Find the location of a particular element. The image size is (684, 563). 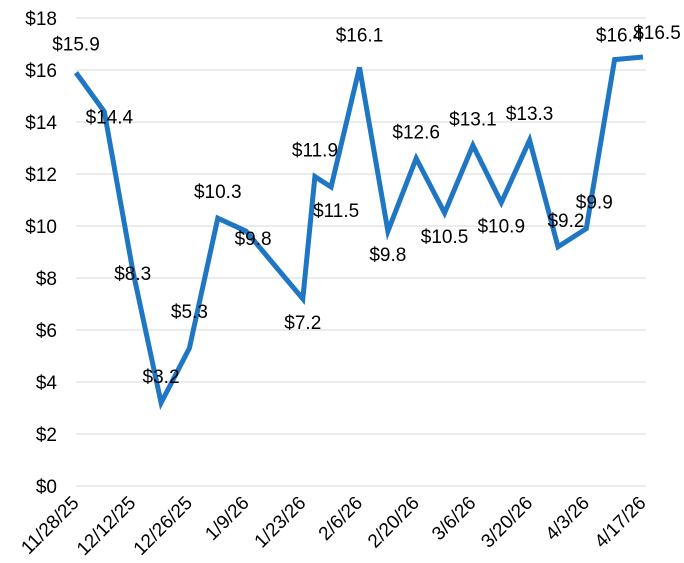

y-tick-label: $16 is located at coordinates (41, 71).